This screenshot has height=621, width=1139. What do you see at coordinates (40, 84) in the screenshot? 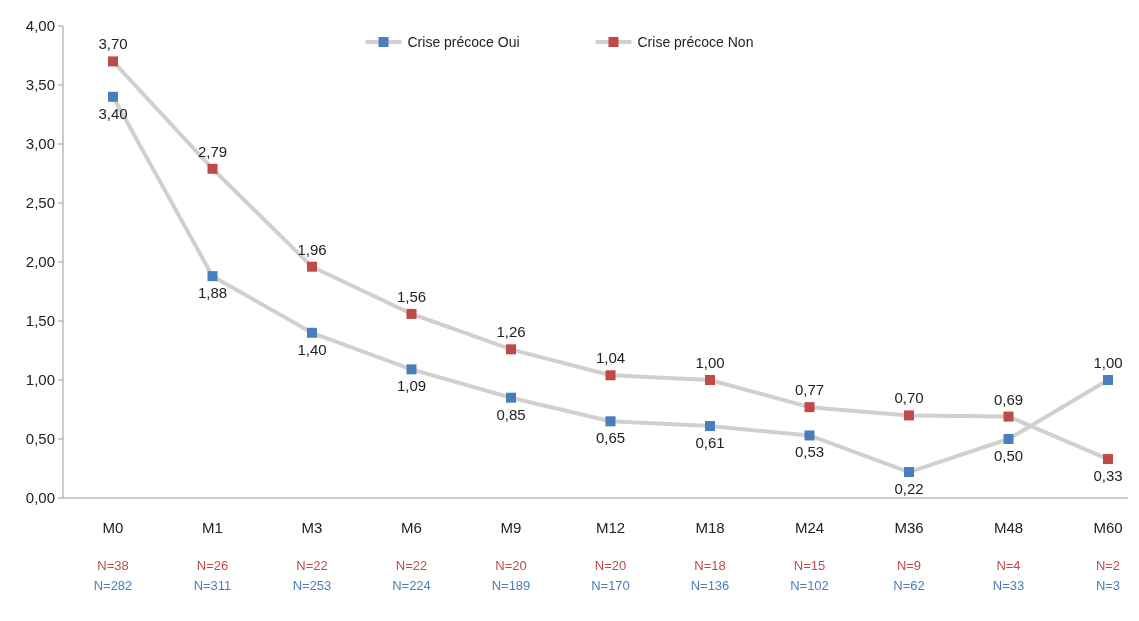
I see `y-tick-label: 3,50` at bounding box center [40, 84].